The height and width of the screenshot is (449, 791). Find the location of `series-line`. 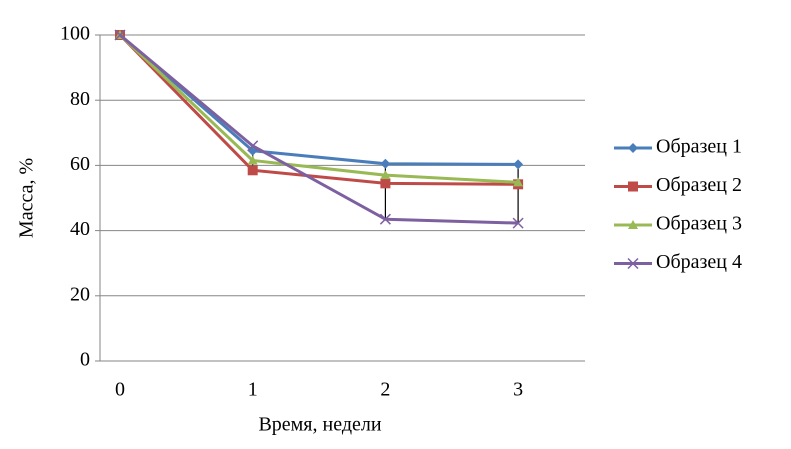

series-line is located at coordinates (319, 99).